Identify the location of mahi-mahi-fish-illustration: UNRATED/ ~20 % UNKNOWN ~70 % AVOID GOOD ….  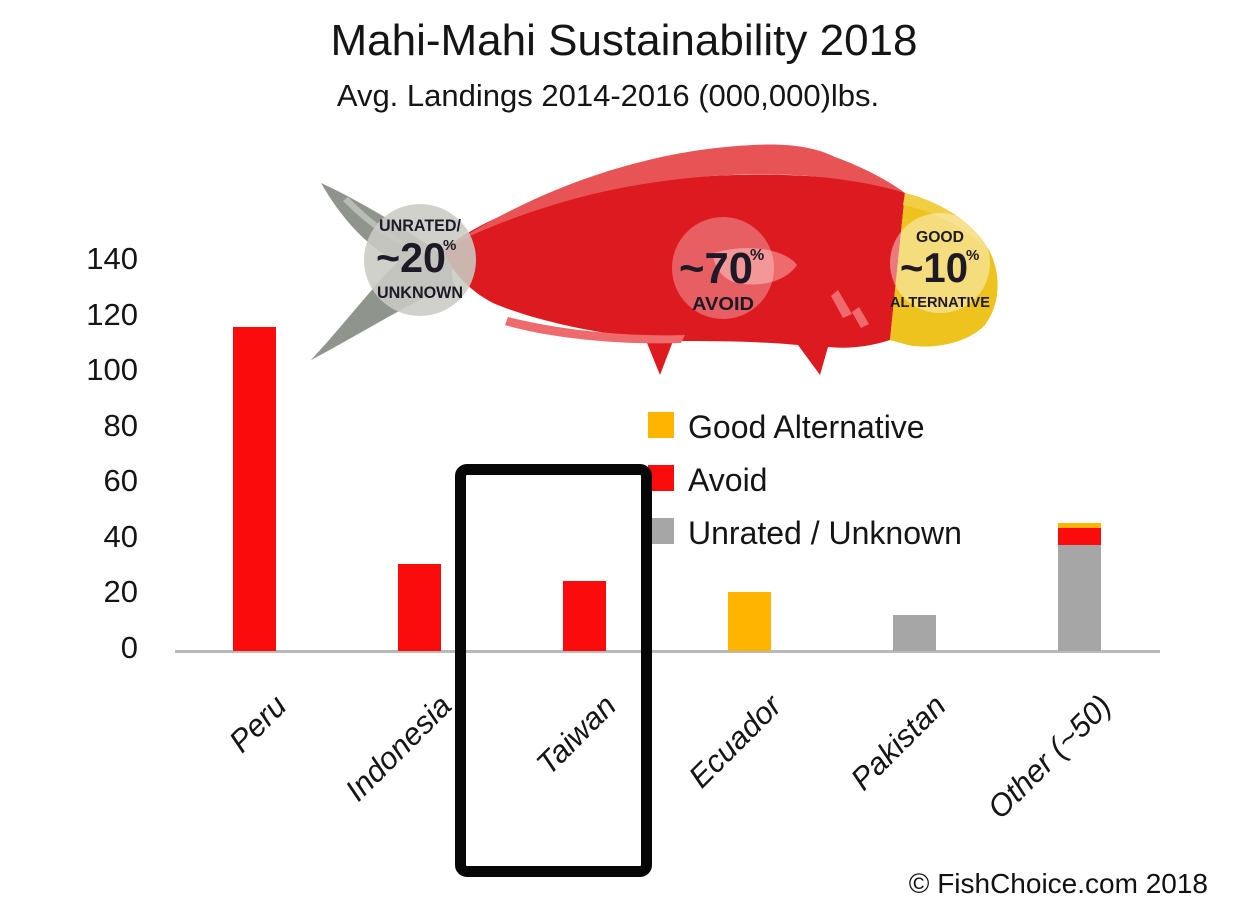
(654, 259).